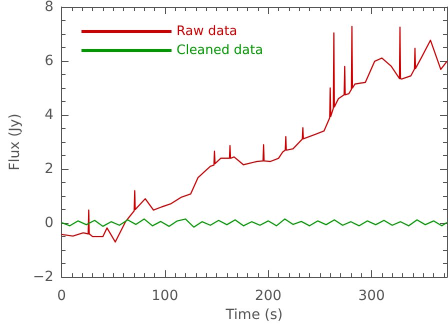 The width and height of the screenshot is (448, 327). What do you see at coordinates (49, 169) in the screenshot?
I see `y-tick-label: 2` at bounding box center [49, 169].